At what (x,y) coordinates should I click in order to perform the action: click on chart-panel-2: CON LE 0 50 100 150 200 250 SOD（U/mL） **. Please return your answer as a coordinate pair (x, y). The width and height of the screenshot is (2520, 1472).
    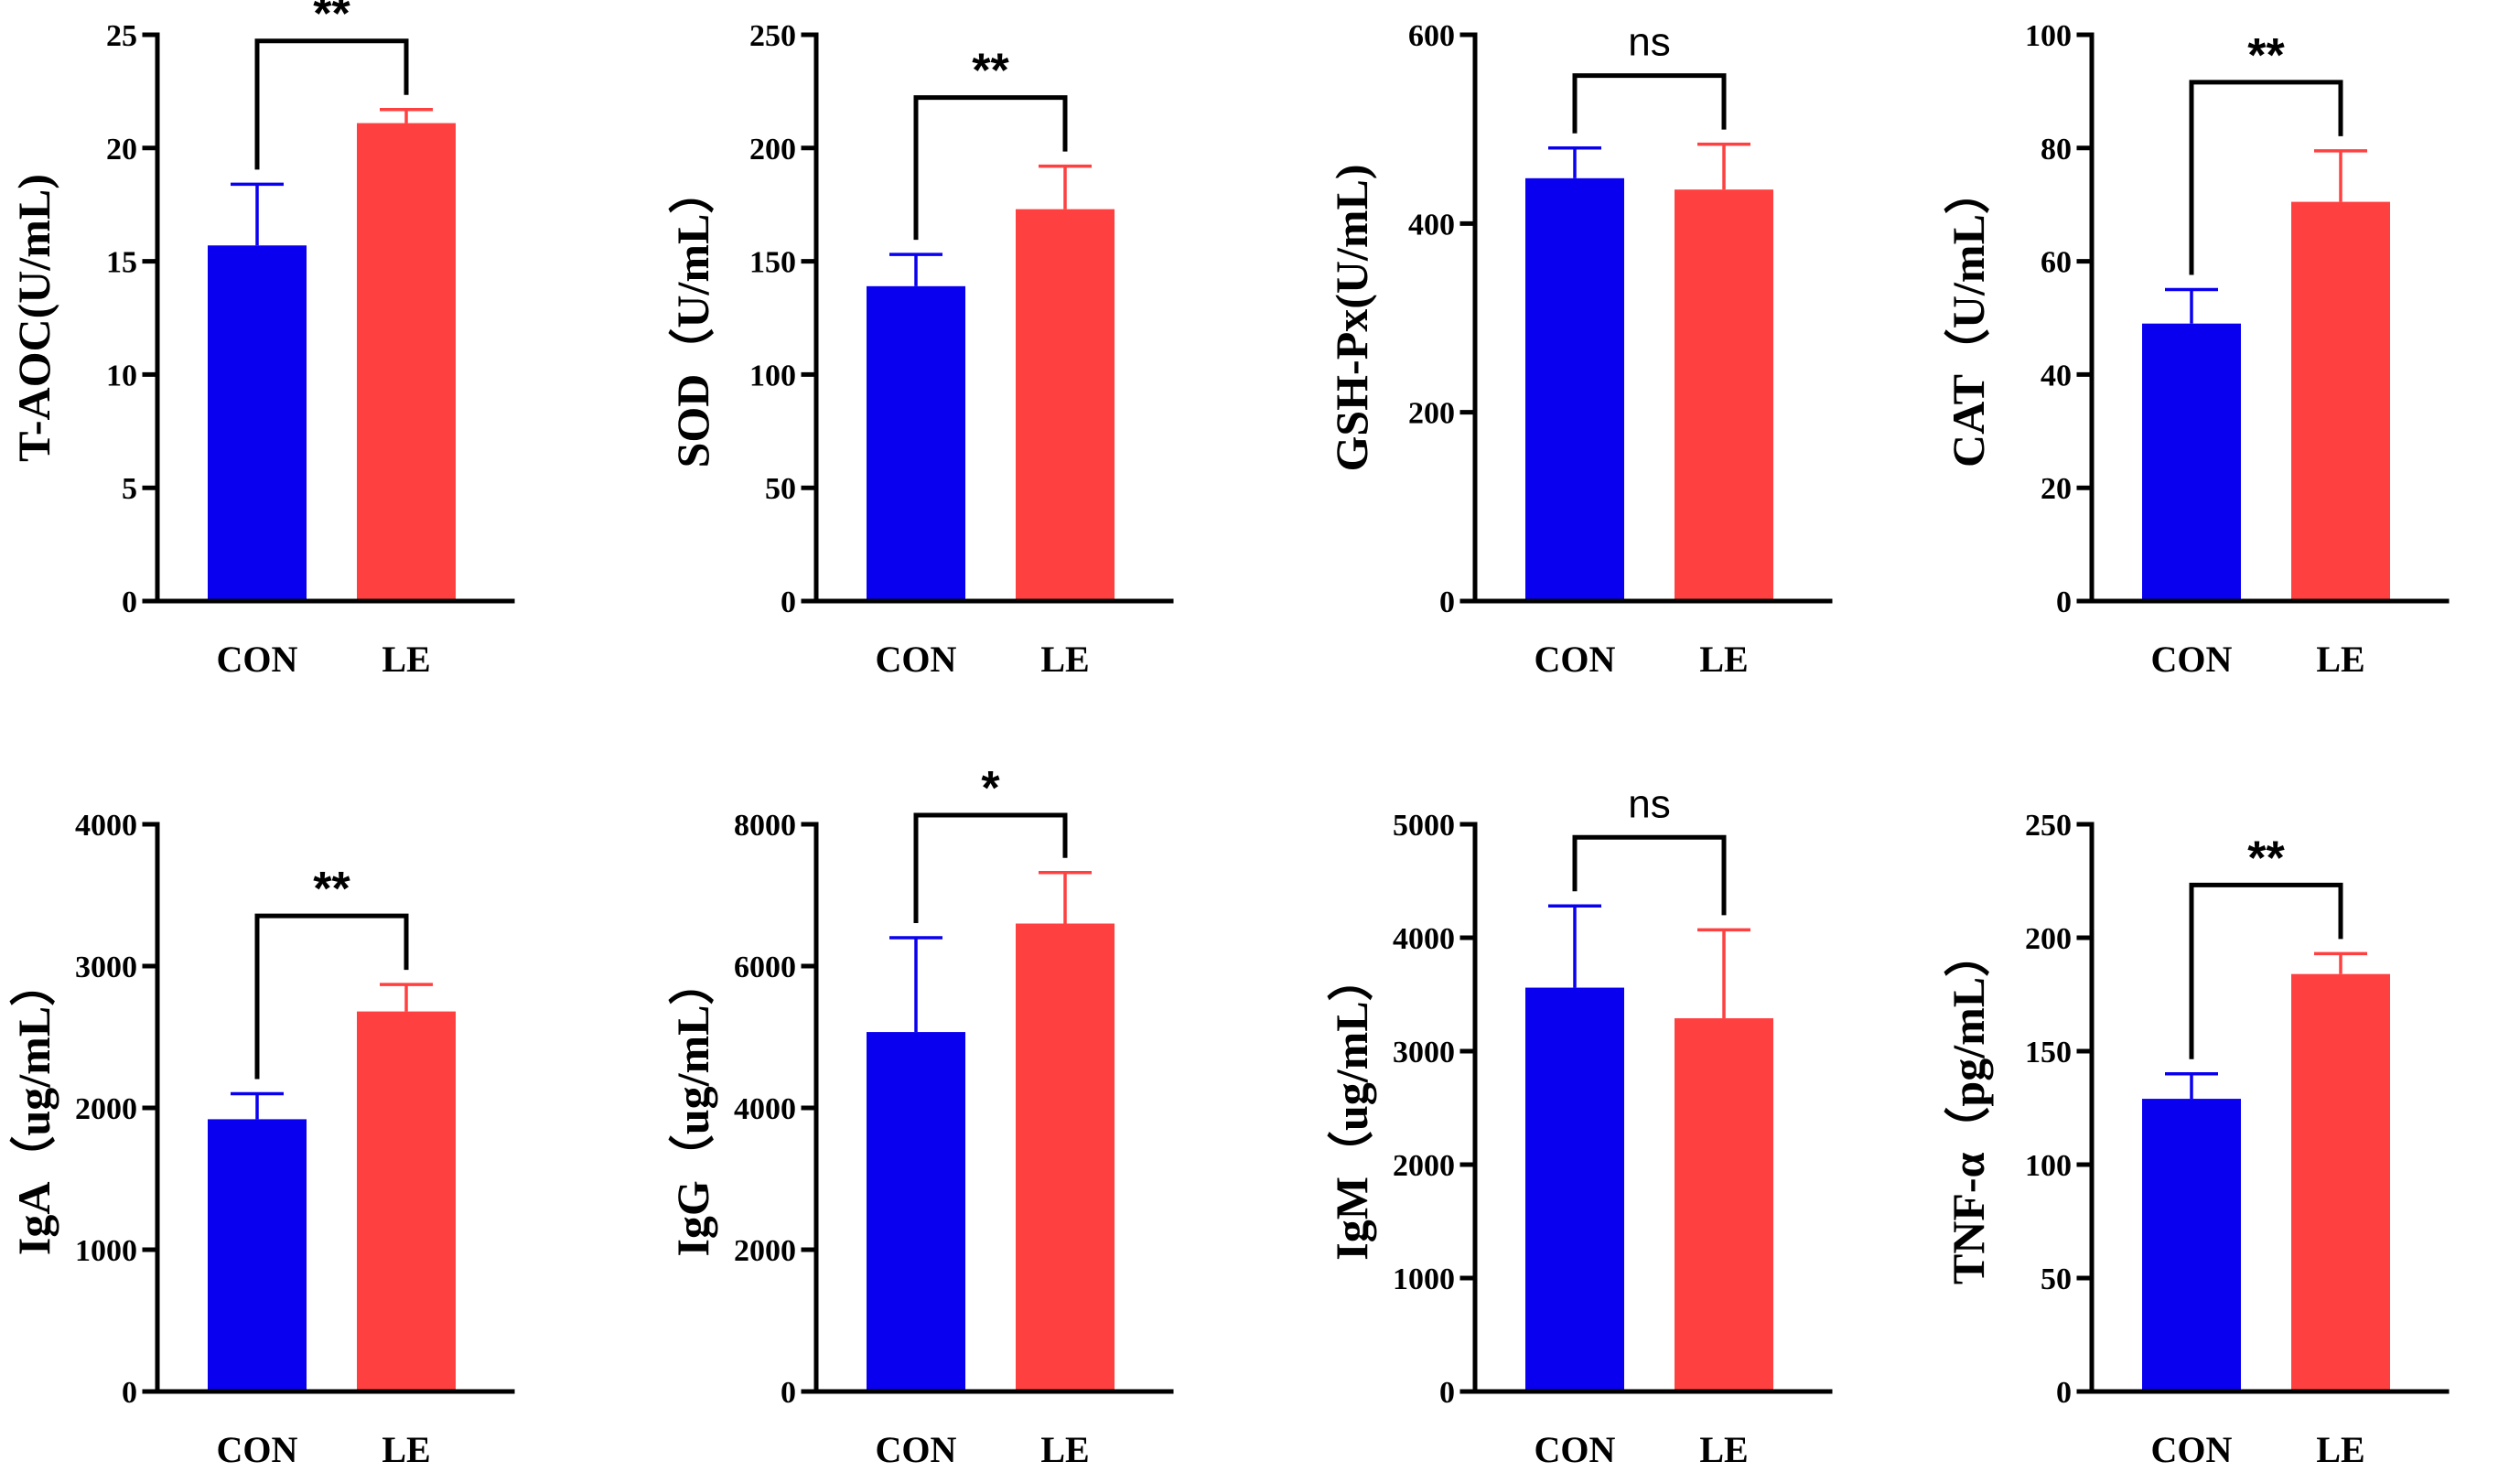
    Looking at the image, I should click on (920, 349).